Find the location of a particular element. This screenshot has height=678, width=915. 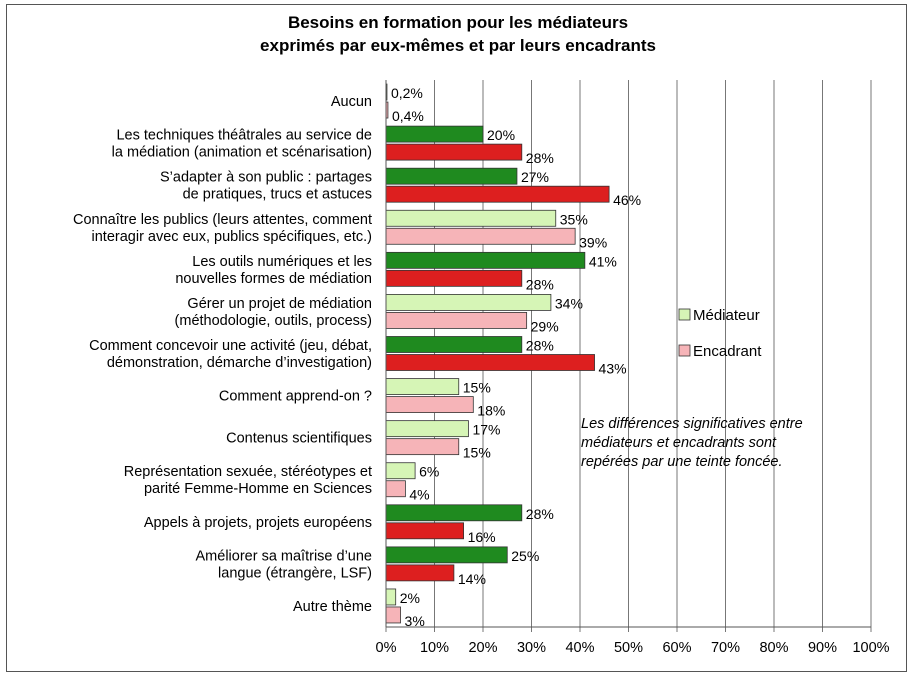

category-label: de pratiques, trucs et astuces is located at coordinates (277, 195).